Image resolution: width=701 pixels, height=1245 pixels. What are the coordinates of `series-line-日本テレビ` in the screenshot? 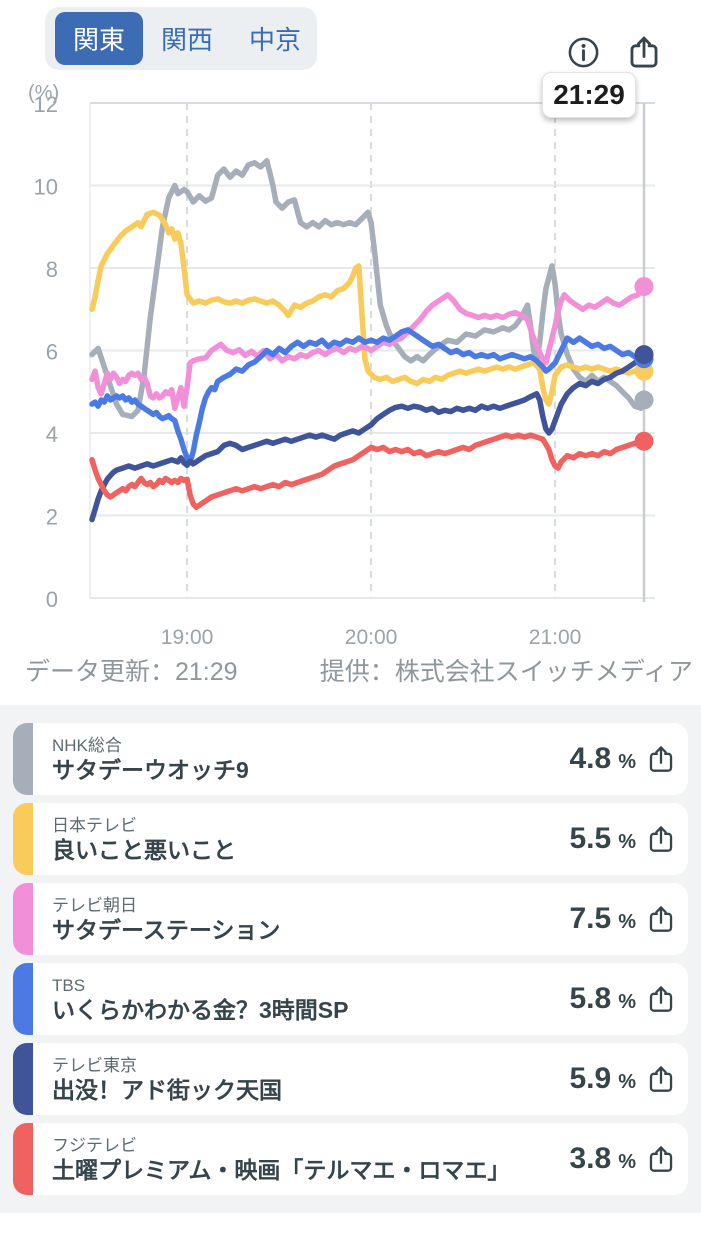 It's located at (368, 308).